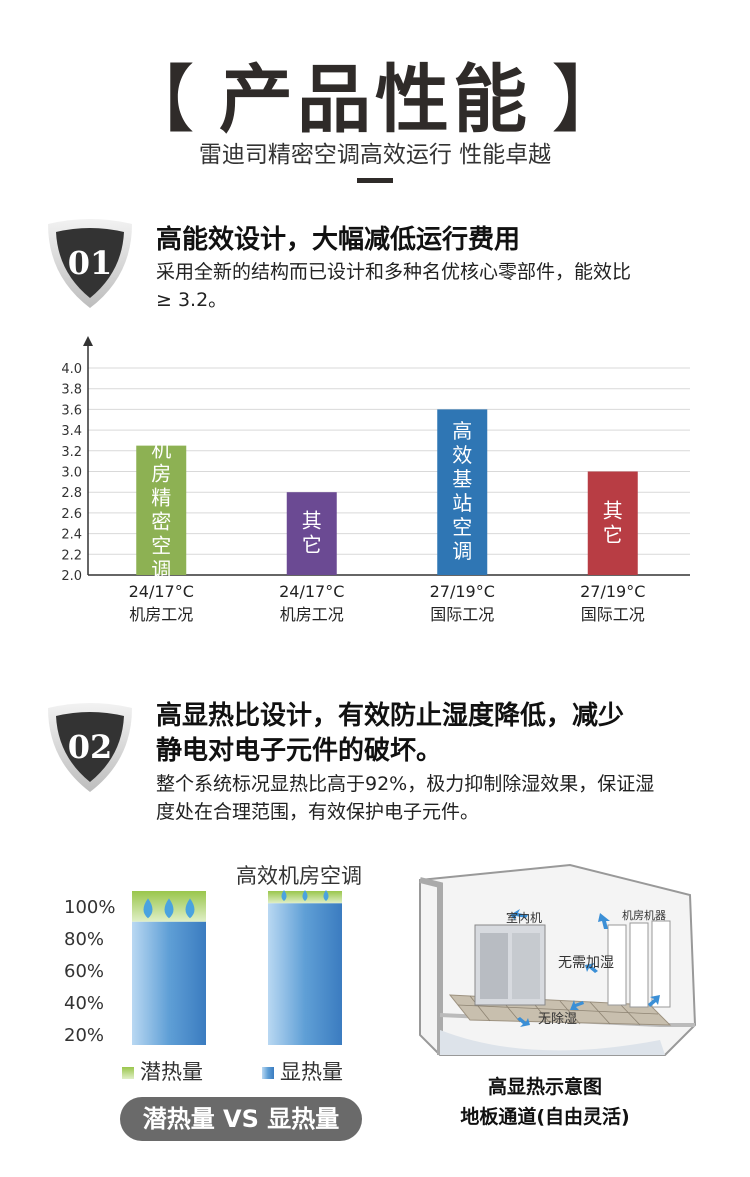 This screenshot has width=750, height=1177. I want to click on y-tick-label: 2.8, so click(71, 493).